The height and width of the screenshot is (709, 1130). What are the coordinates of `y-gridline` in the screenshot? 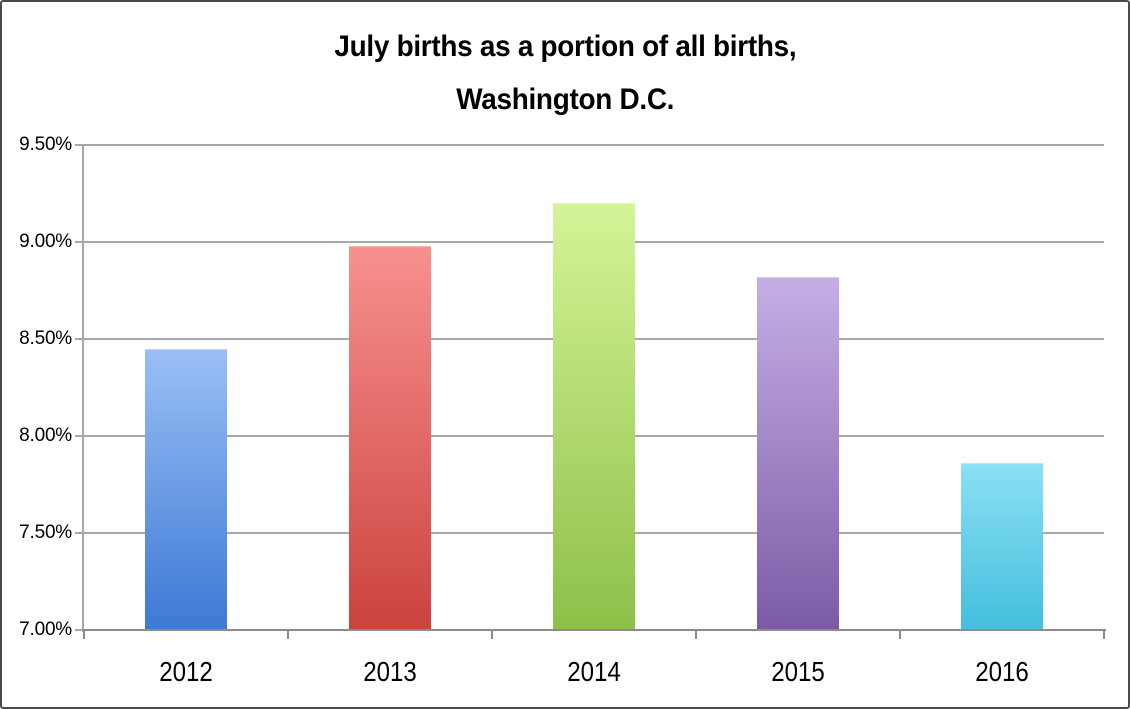 It's located at (594, 145).